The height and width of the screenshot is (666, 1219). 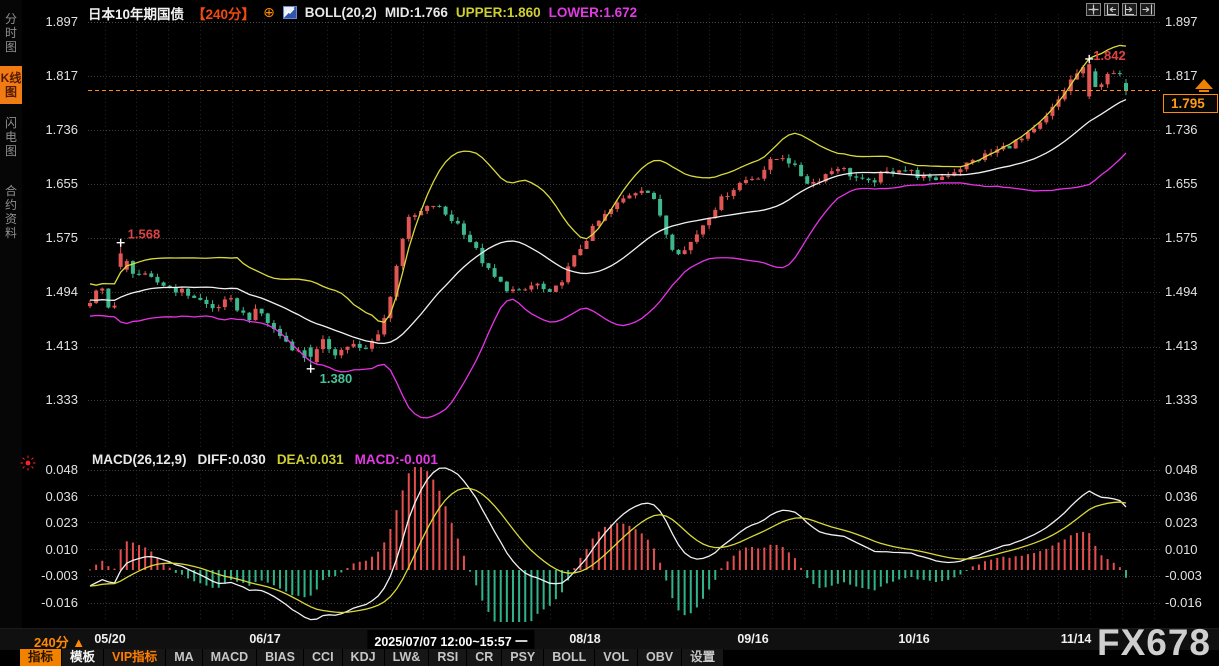 I want to click on time-tick: 05/20, so click(x=110, y=639).